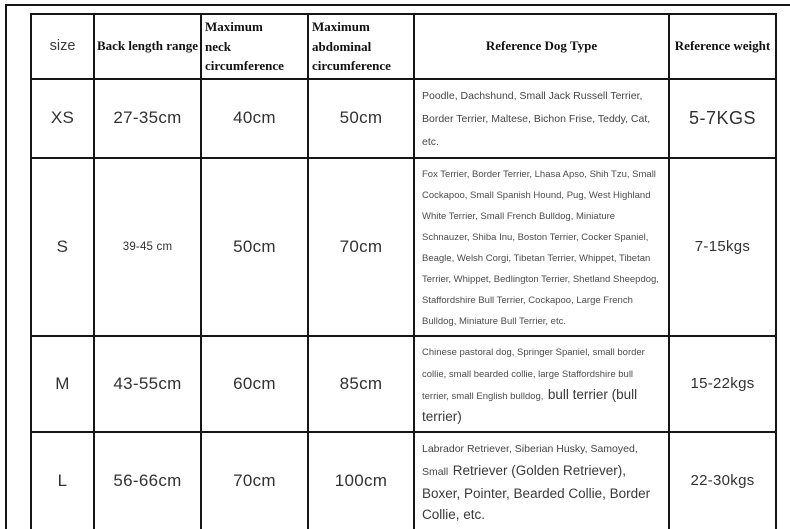 The width and height of the screenshot is (790, 529). Describe the element at coordinates (361, 479) in the screenshot. I see `cell-l-abdominal: 100cm` at that location.